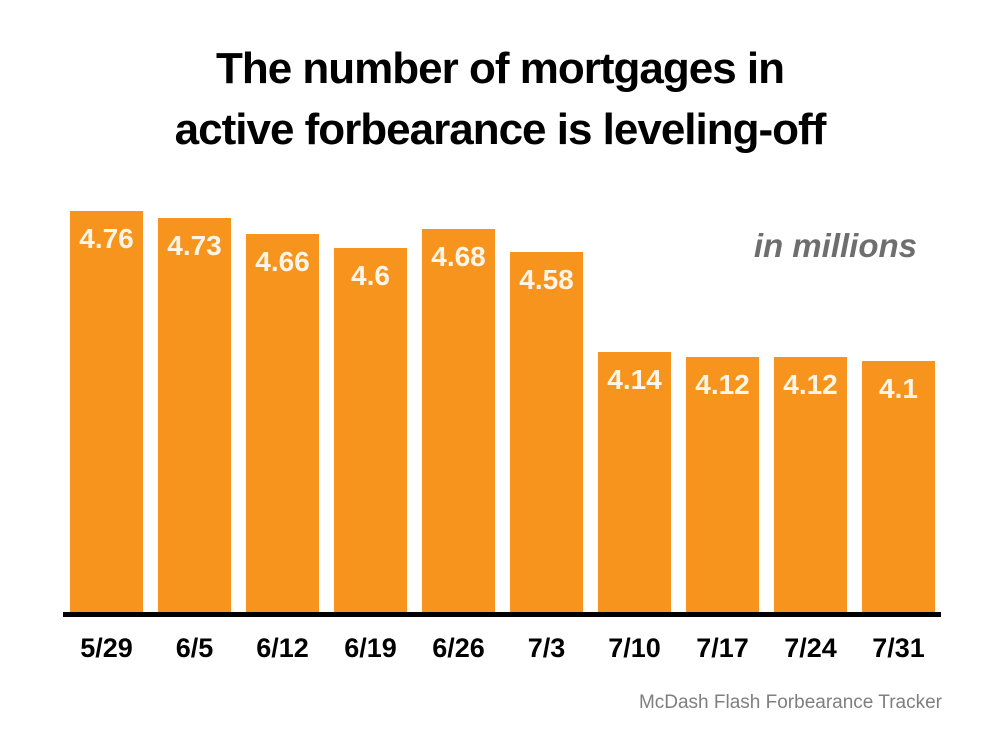 The width and height of the screenshot is (1000, 750). Describe the element at coordinates (546, 648) in the screenshot. I see `x-axis-label-7/3: 7/3` at that location.